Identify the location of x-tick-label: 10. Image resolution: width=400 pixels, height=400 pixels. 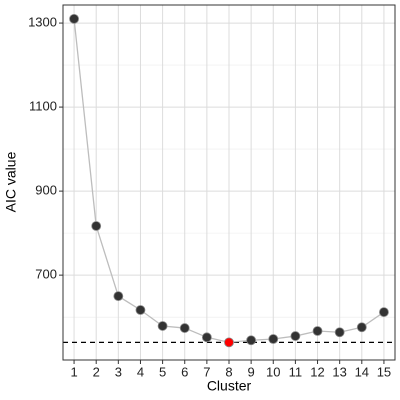
(273, 371).